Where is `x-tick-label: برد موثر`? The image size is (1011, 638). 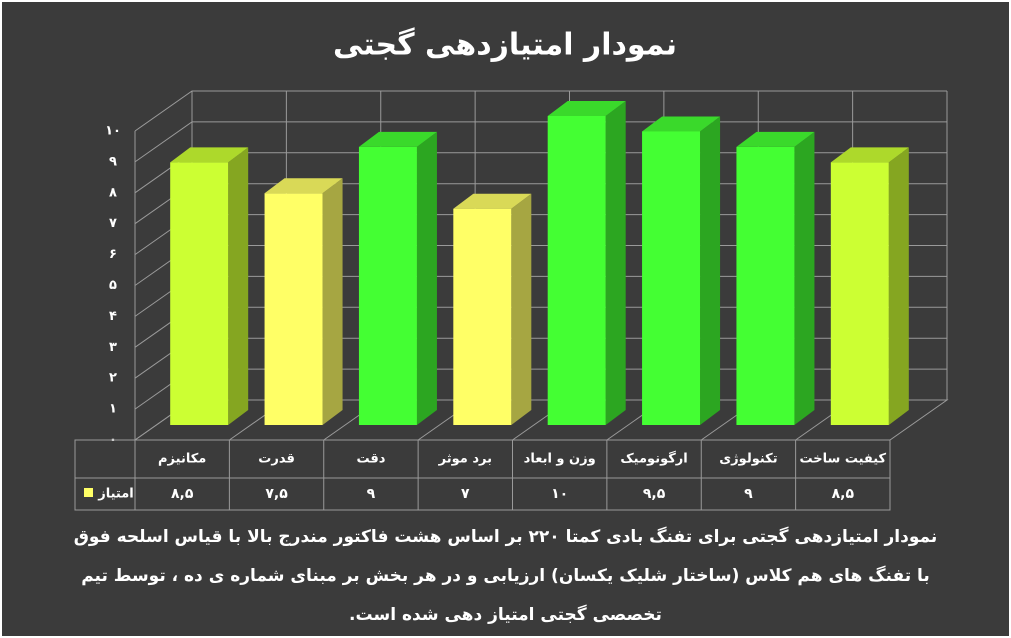 x-tick-label: برد موثر is located at coordinates (465, 459).